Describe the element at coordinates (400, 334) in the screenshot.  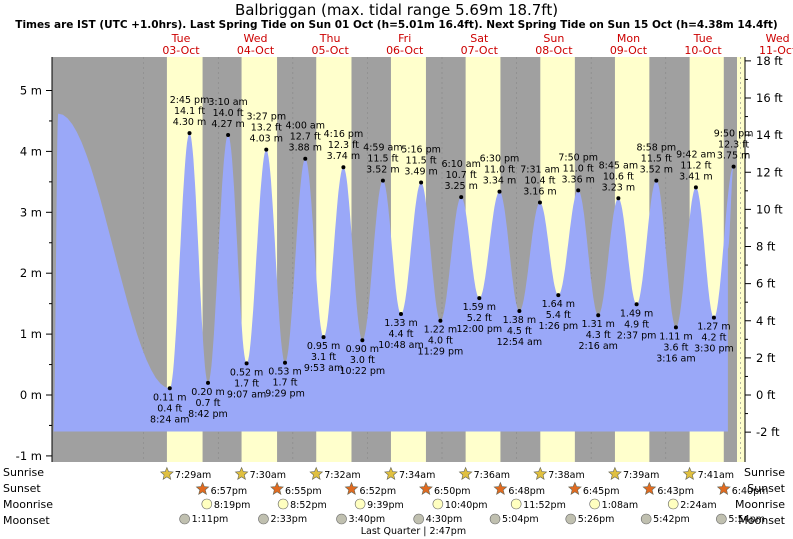
I see `tide-ft-label: 4.4 ft` at that location.